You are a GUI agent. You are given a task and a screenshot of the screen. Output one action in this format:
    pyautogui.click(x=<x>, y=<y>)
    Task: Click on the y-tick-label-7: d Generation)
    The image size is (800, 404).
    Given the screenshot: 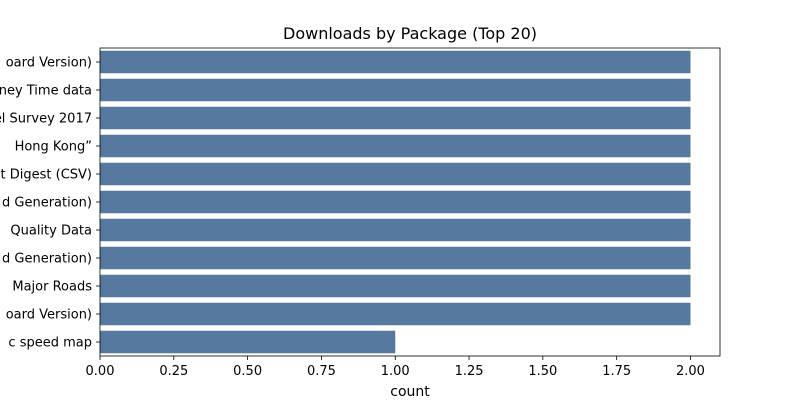 What is the action you would take?
    pyautogui.click(x=47, y=259)
    